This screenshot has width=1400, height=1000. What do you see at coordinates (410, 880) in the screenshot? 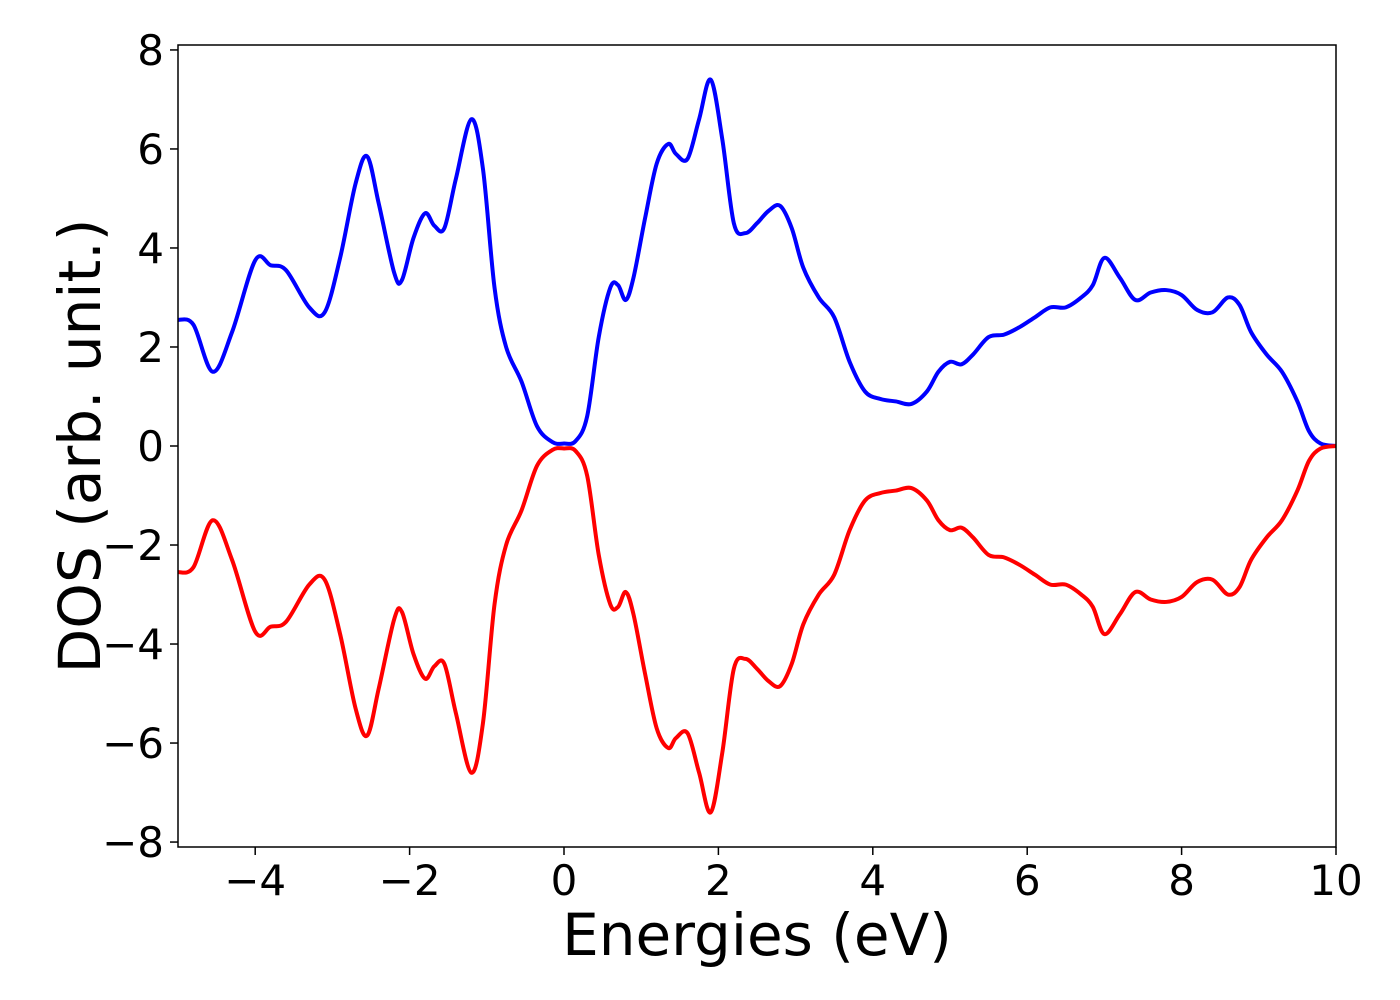
I see `x-tick-label: −2` at bounding box center [410, 880].